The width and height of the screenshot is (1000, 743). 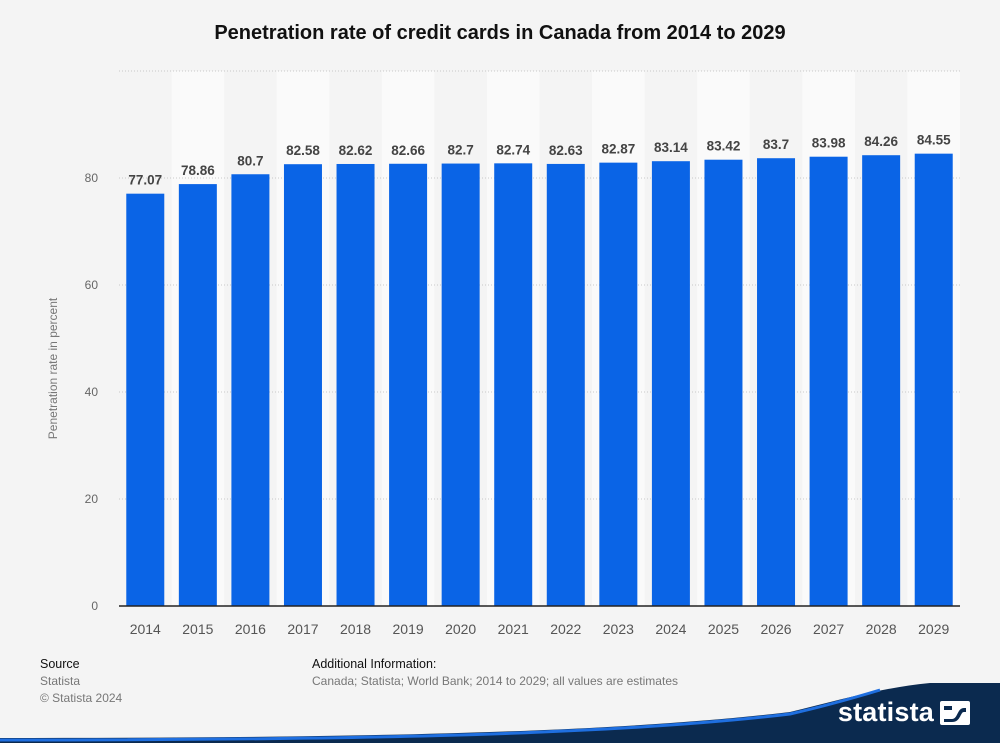 I want to click on value-label: 80.7, so click(x=250, y=160).